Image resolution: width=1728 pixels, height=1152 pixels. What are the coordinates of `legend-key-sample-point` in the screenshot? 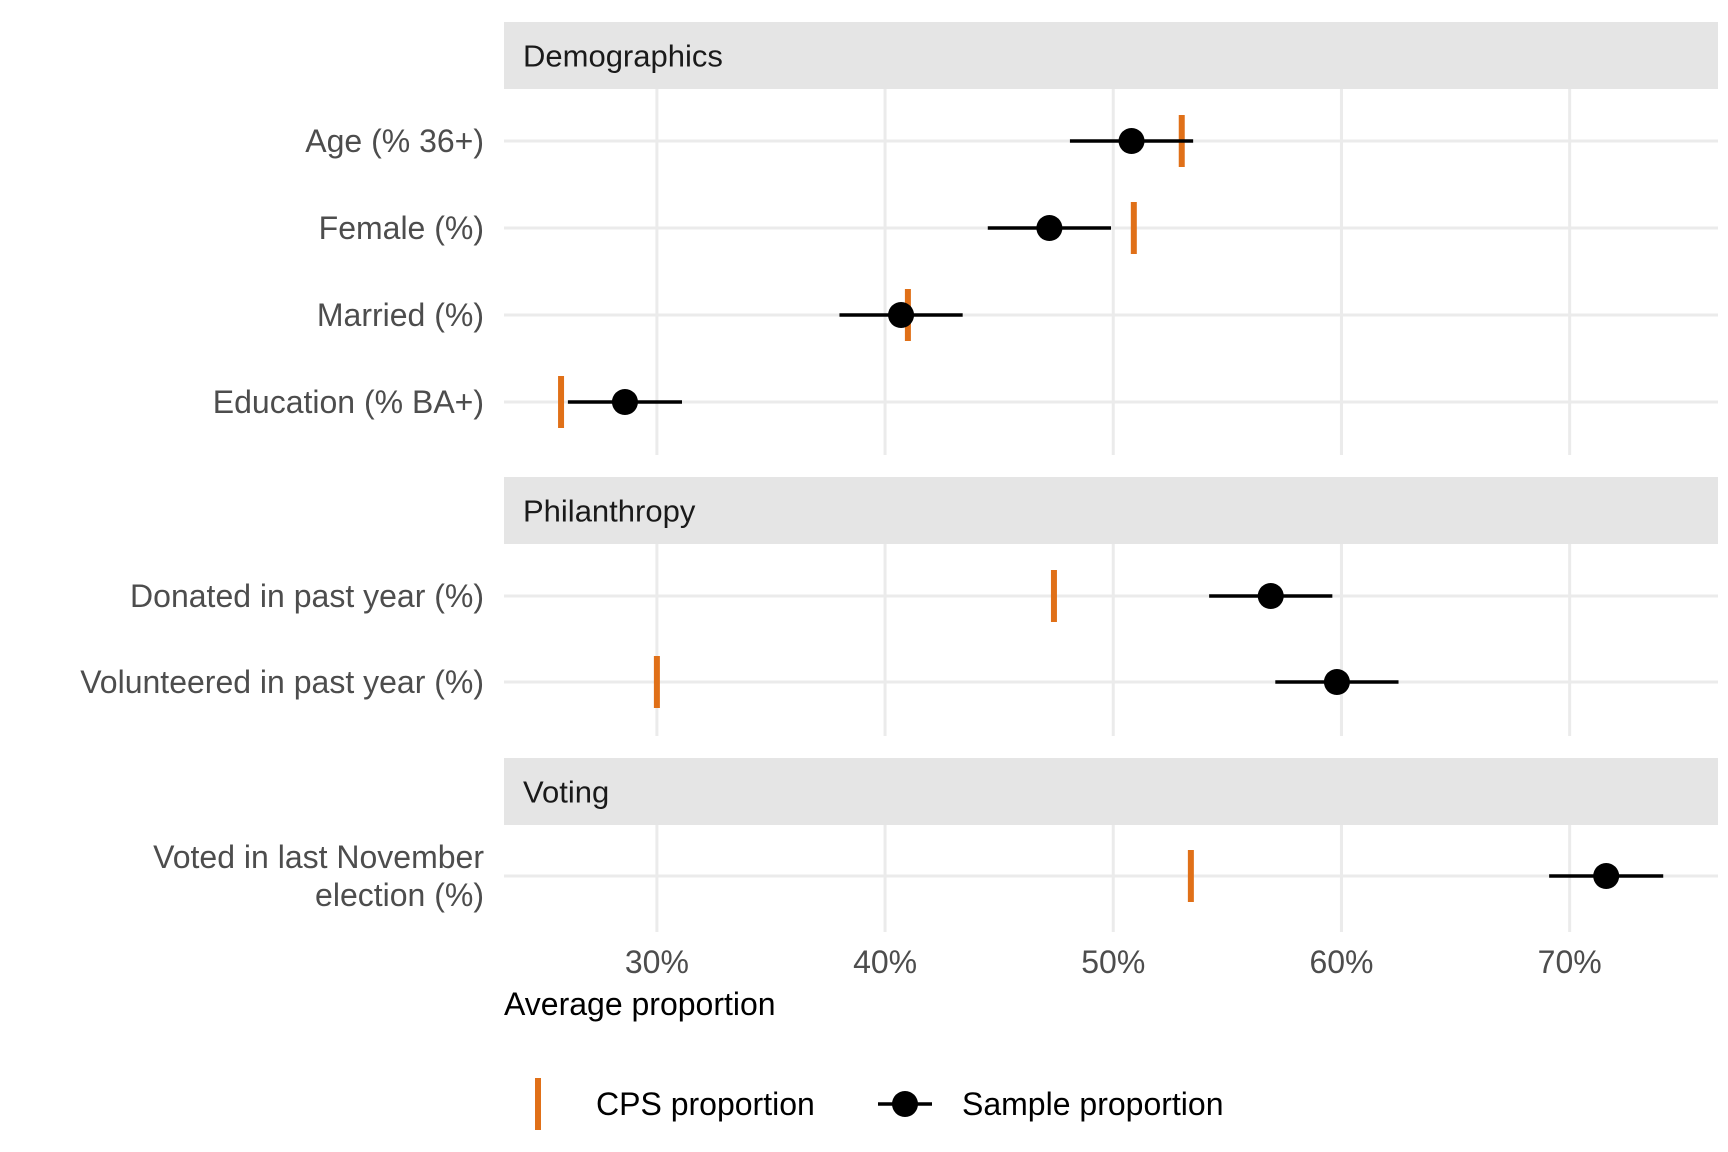 It's located at (905, 1104).